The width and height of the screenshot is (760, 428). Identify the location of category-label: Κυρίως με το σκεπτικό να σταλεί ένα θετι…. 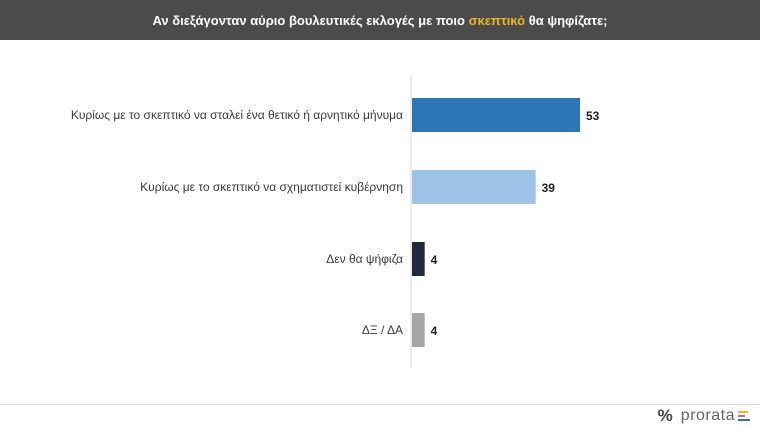
(237, 115).